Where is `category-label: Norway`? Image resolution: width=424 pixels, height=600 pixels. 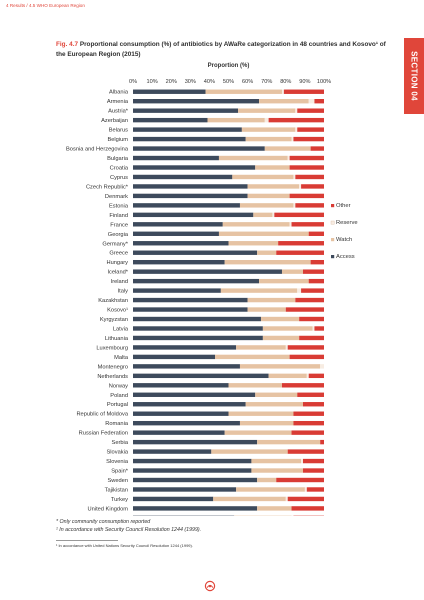 category-label: Norway is located at coordinates (118, 386).